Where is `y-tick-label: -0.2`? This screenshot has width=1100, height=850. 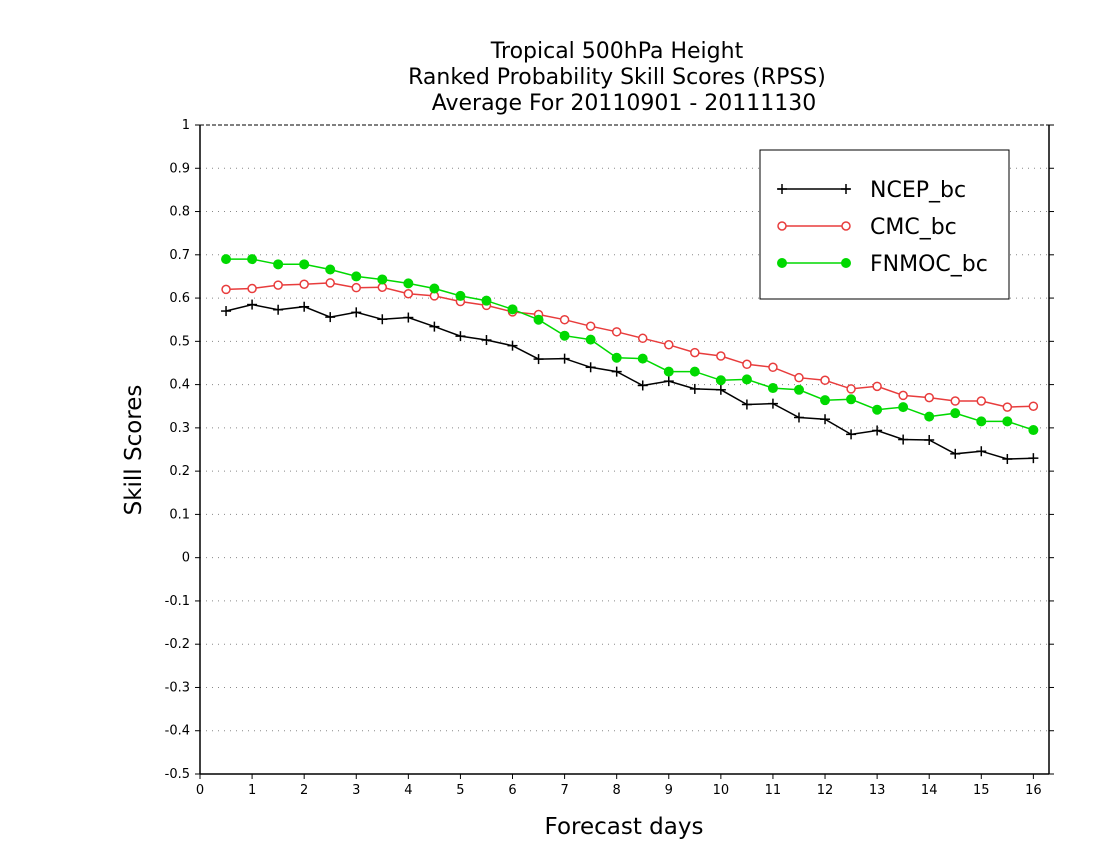
y-tick-label: -0.2 is located at coordinates (177, 644).